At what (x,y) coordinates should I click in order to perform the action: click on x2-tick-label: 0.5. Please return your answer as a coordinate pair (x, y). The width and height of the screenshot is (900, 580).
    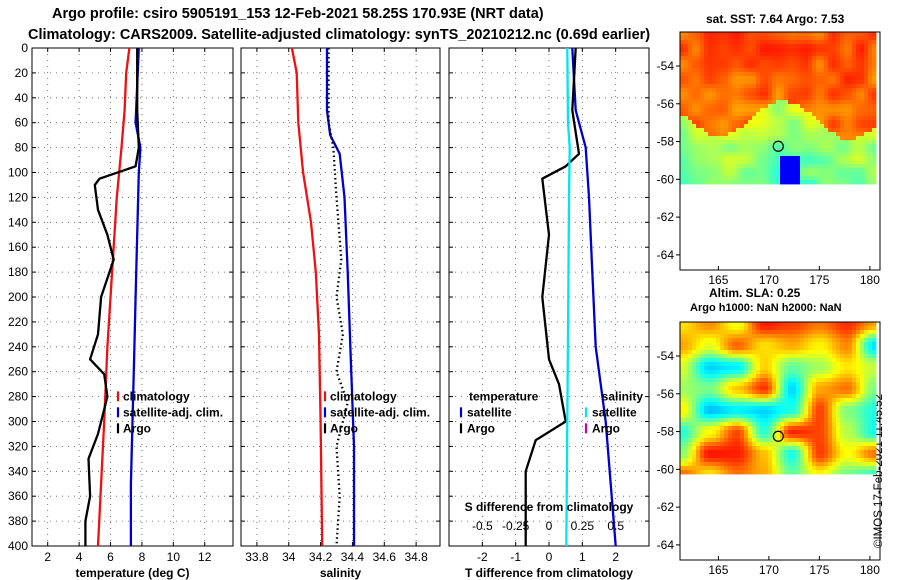
    Looking at the image, I should click on (615, 526).